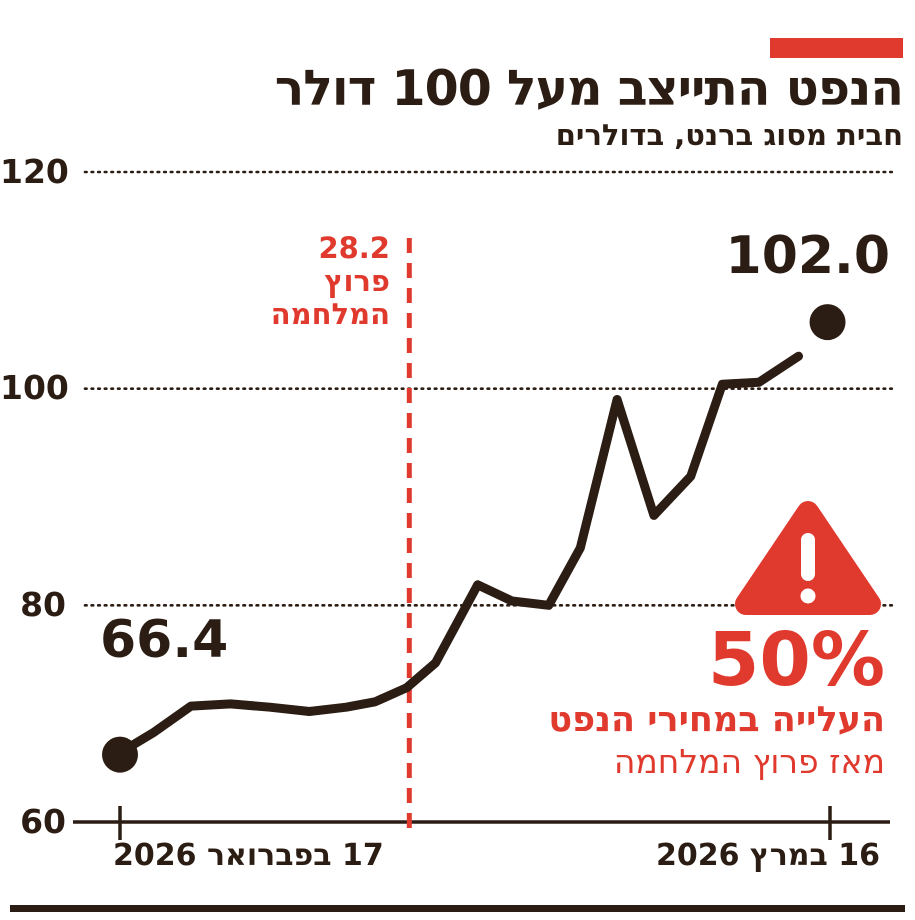 This screenshot has width=915, height=920. I want to click on chart-subtitle: חבית מסוג ברנט, בדולרים, so click(729, 135).